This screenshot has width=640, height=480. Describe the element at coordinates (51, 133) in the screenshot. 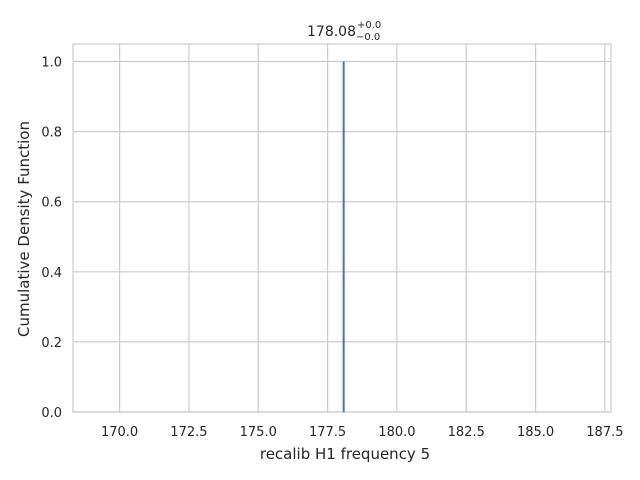

I see `y-tick-label: 0.8` at that location.